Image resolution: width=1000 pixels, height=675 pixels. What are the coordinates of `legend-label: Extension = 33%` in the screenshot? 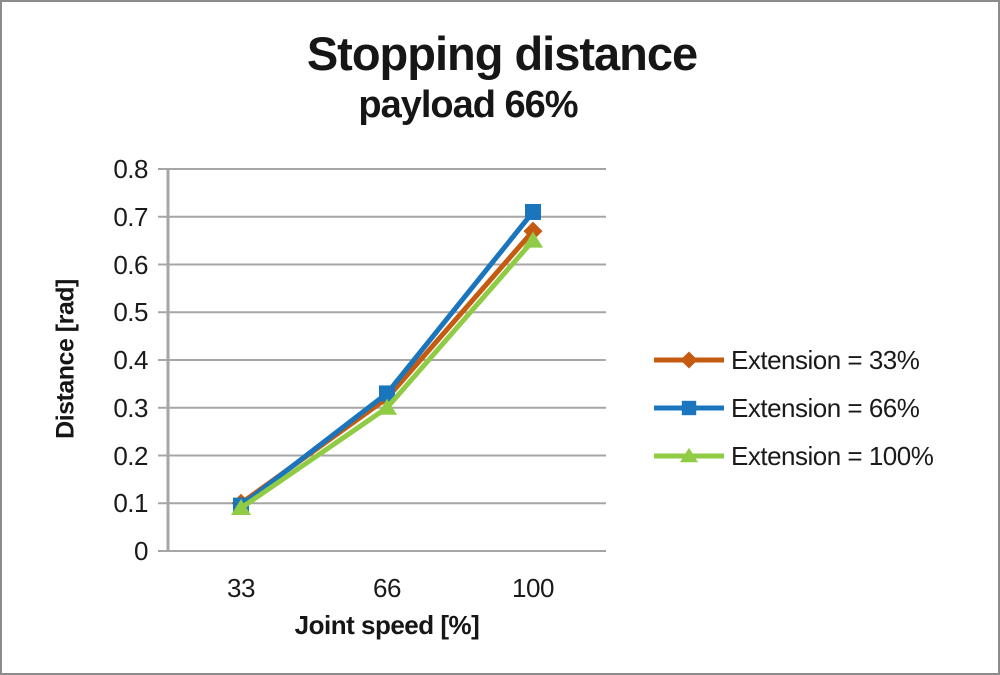 It's located at (825, 359).